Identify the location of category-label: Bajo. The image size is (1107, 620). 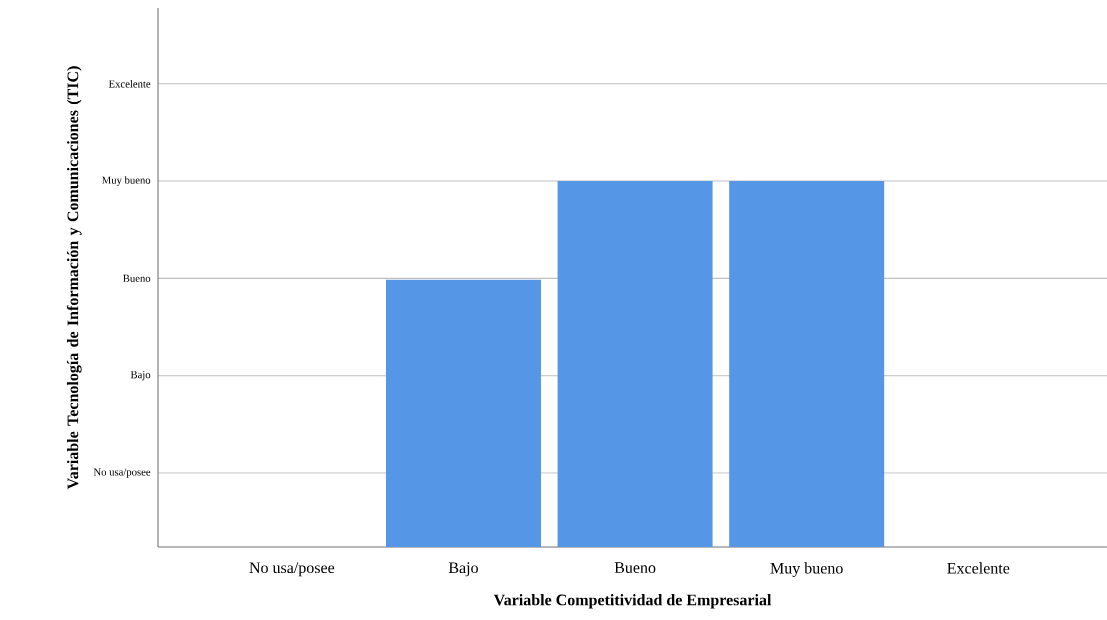
(140, 376).